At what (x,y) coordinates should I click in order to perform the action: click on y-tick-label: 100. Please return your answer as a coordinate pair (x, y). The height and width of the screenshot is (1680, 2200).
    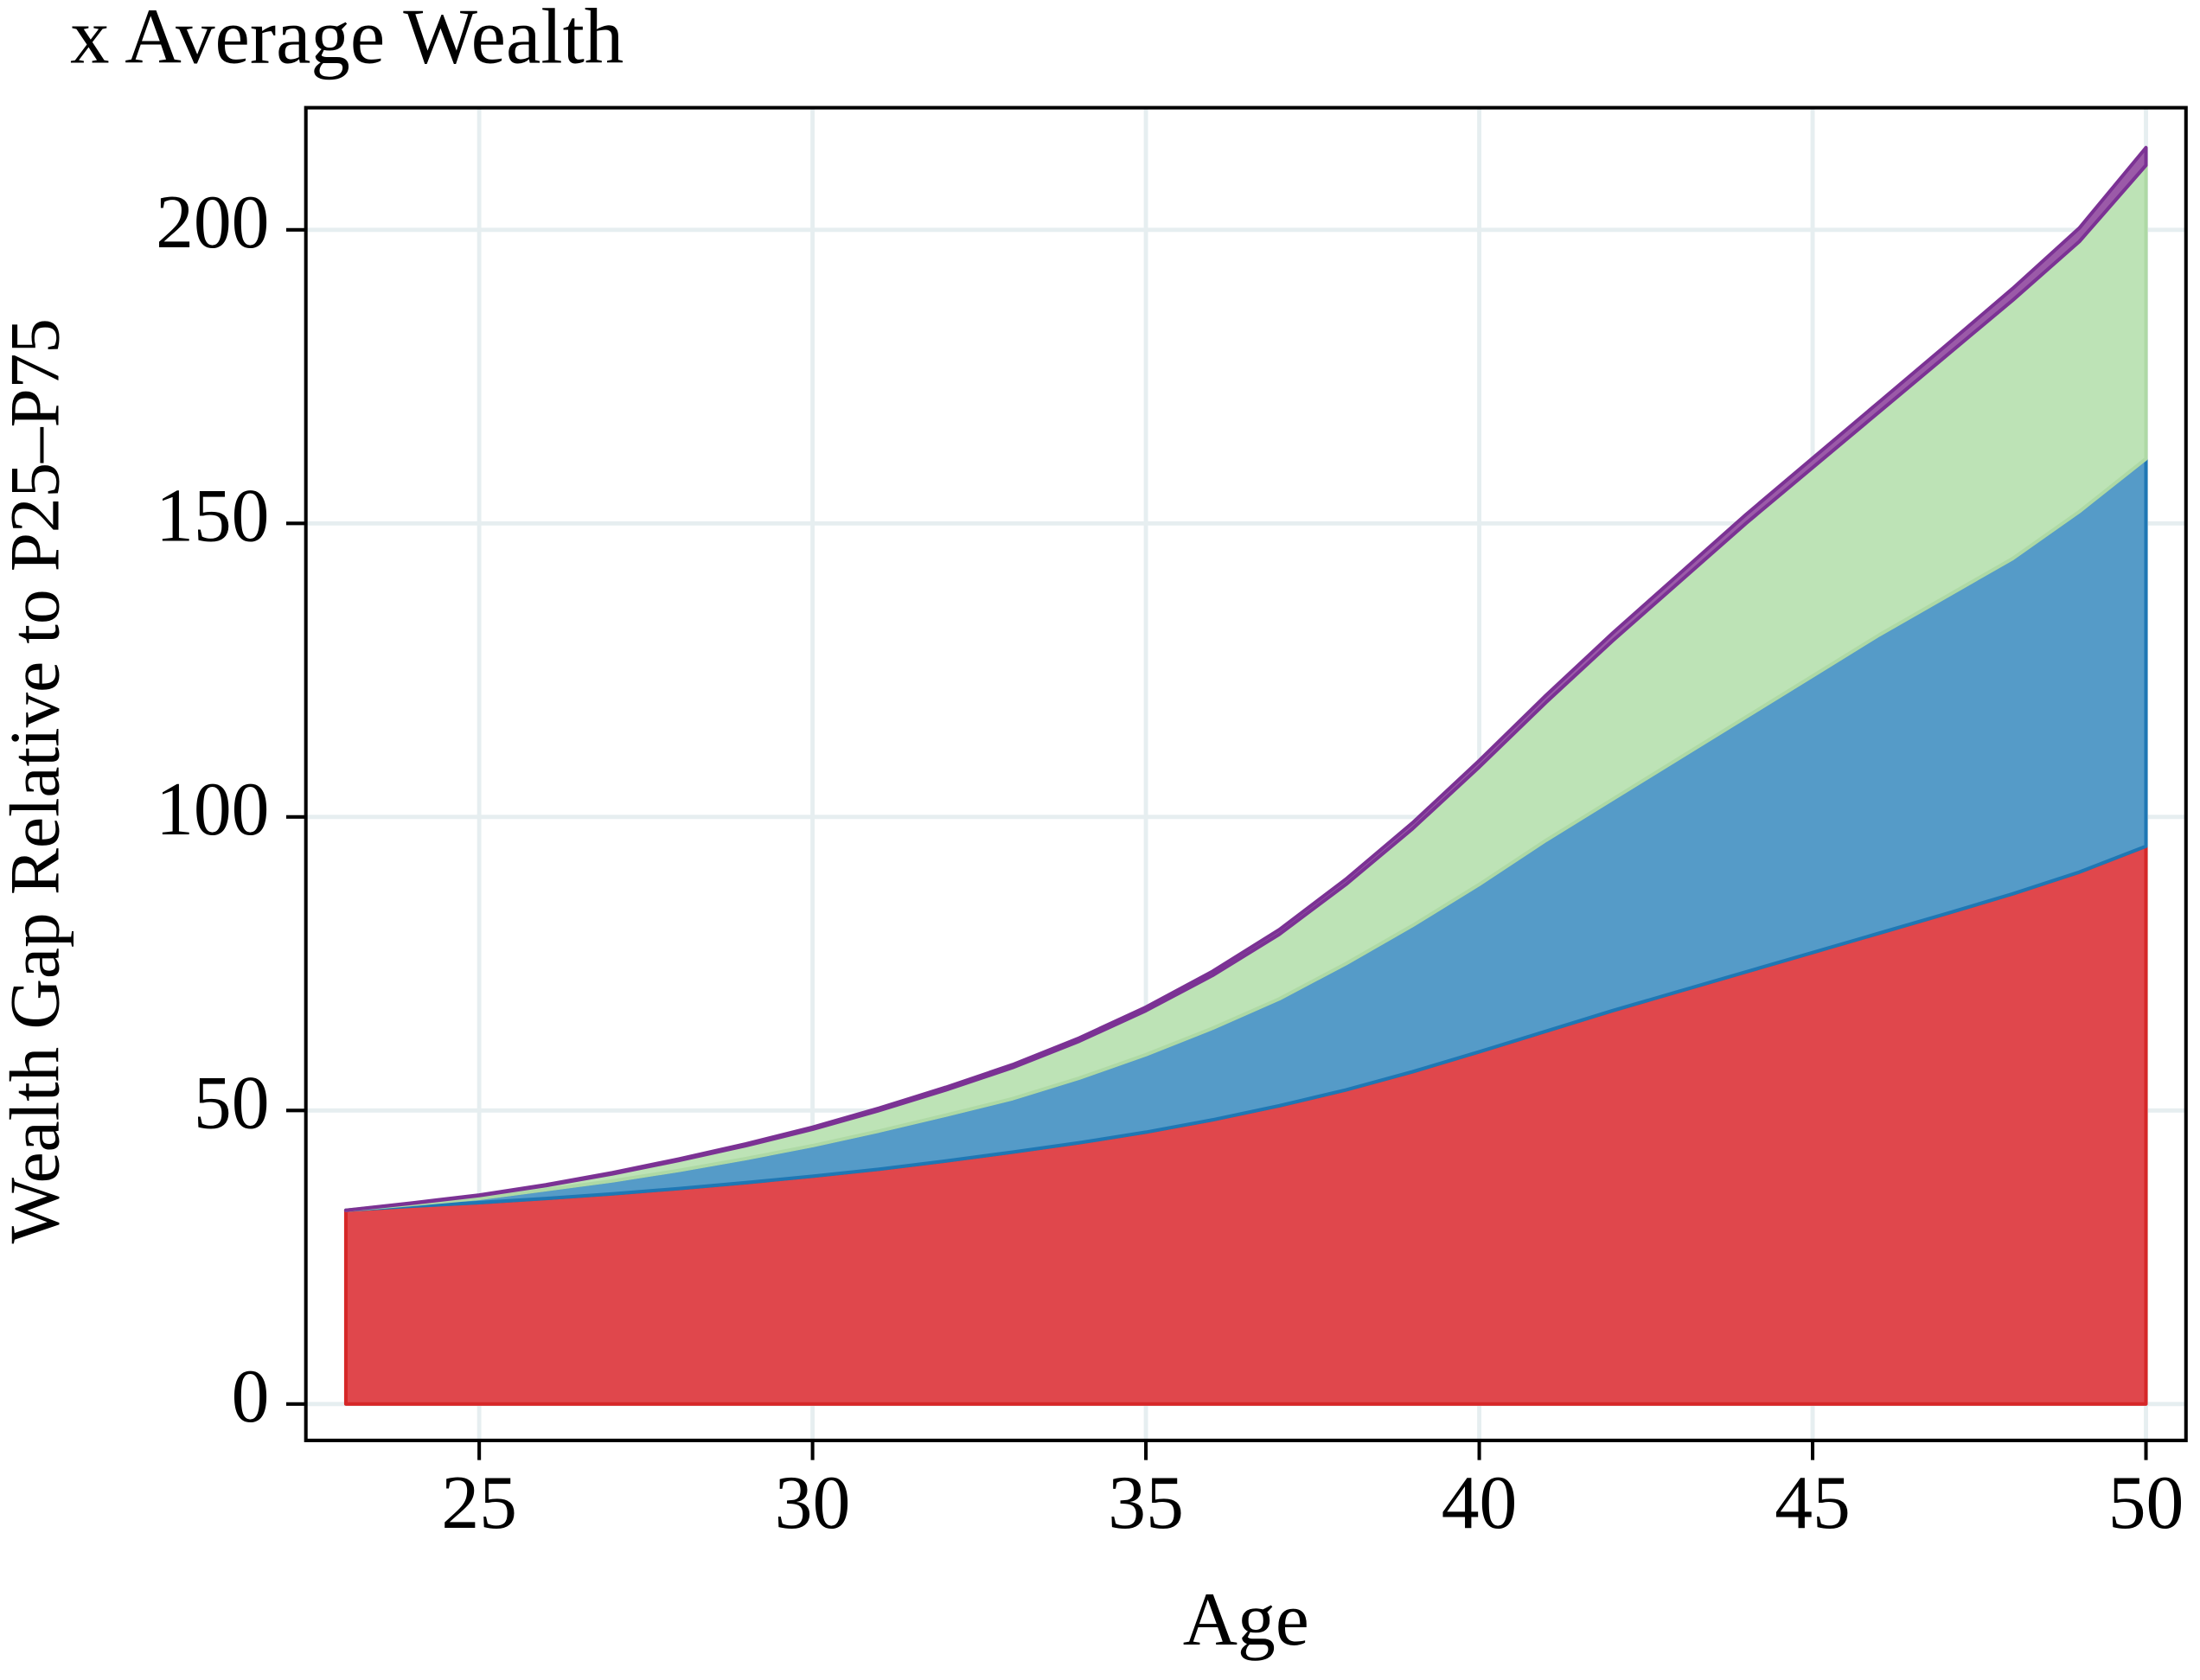
    Looking at the image, I should click on (212, 809).